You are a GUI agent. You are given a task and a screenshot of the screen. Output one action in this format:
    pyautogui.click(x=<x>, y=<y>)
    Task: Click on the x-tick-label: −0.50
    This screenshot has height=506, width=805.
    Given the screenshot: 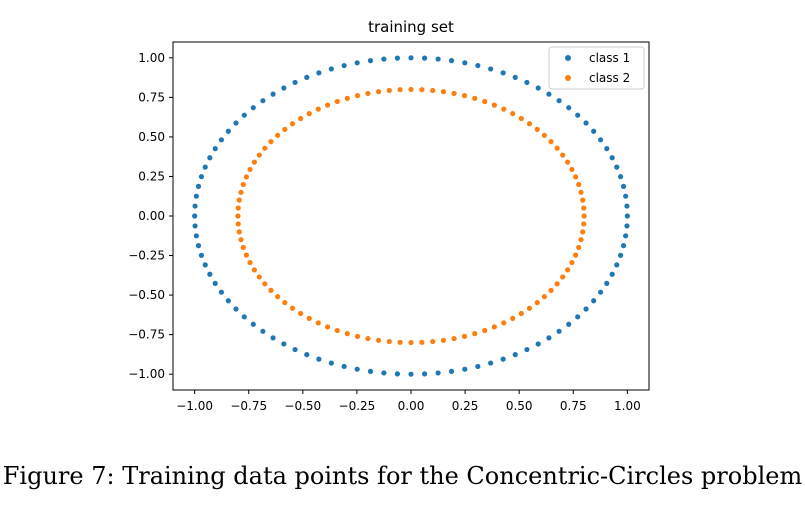 What is the action you would take?
    pyautogui.click(x=302, y=406)
    